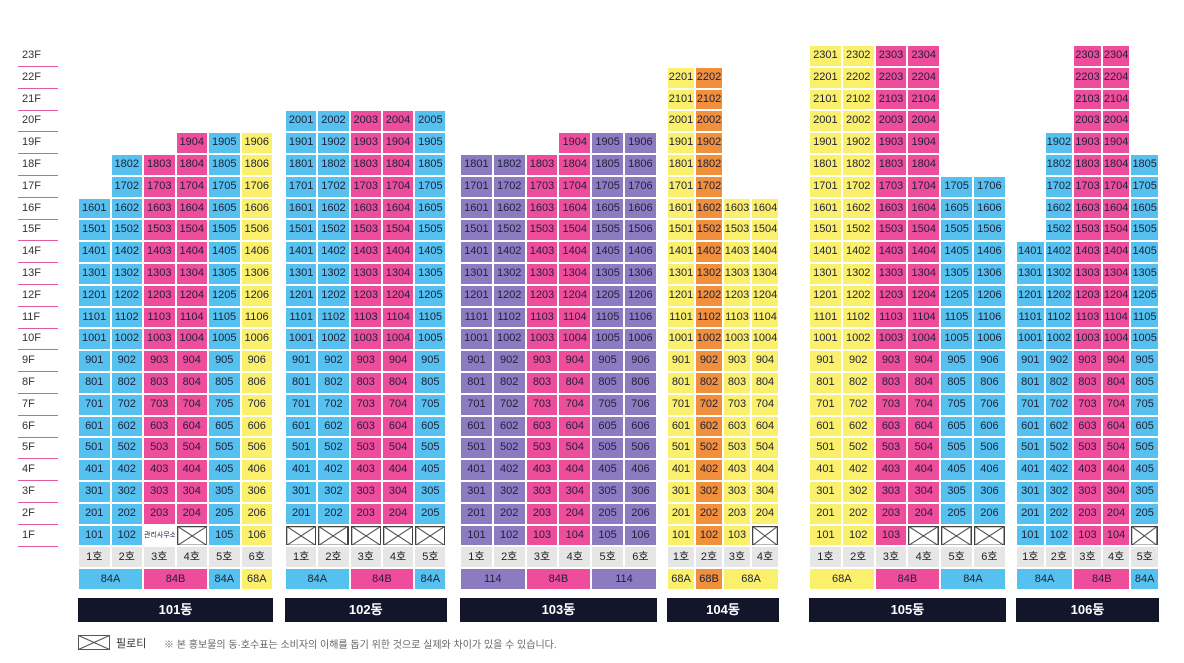  Describe the element at coordinates (256, 492) in the screenshot. I see `unit-cell: 306` at that location.